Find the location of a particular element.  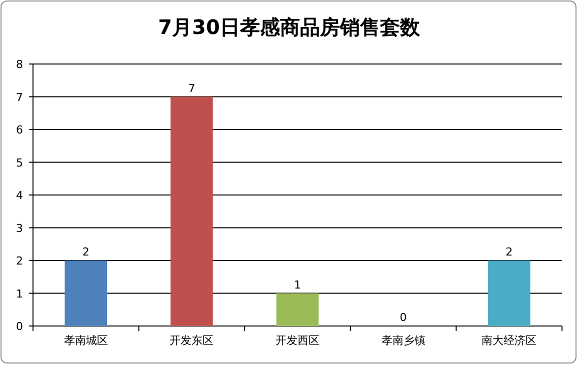

data-label: 1 is located at coordinates (297, 285).